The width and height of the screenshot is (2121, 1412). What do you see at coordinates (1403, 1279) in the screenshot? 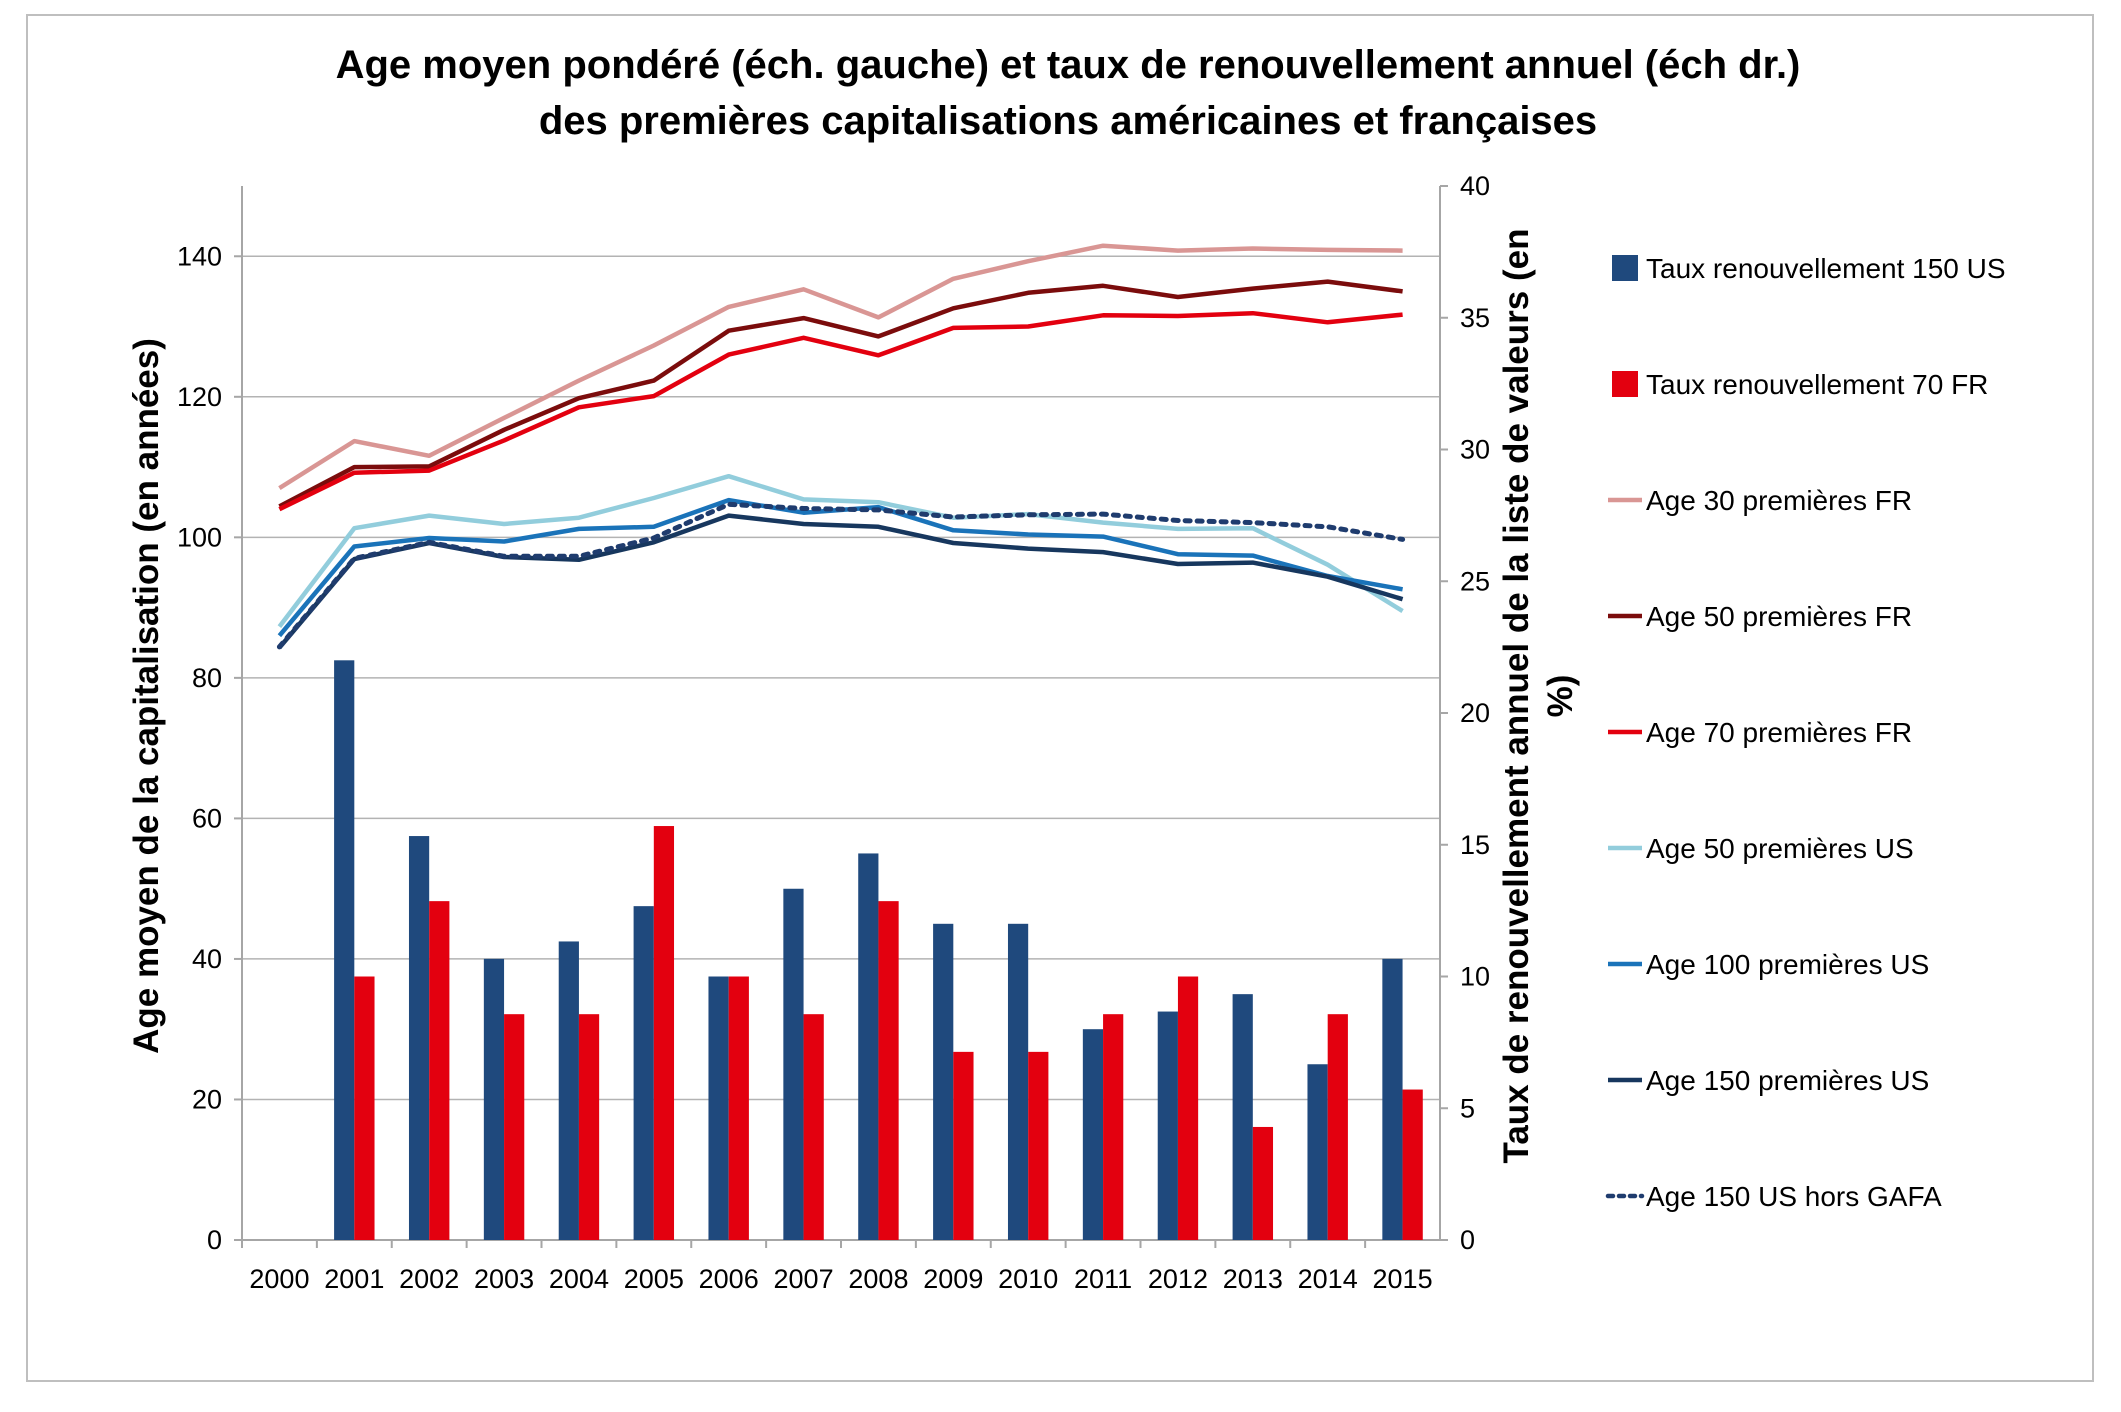
I see `x-tick-label: 2015` at bounding box center [1403, 1279].